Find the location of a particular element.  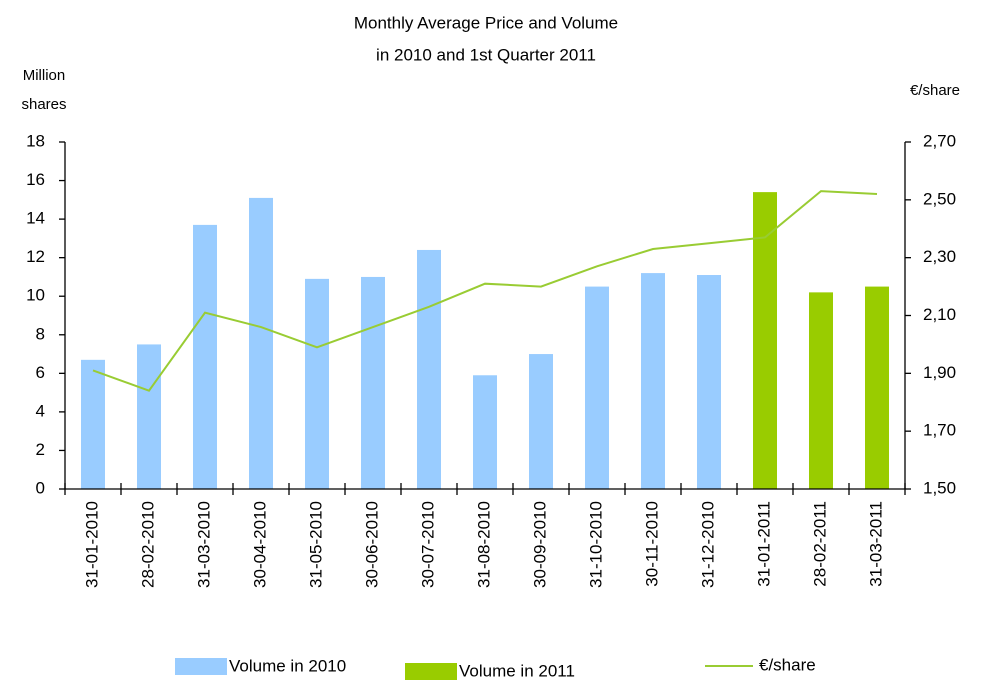

y2-tick-label: 1,90 is located at coordinates (939, 372).